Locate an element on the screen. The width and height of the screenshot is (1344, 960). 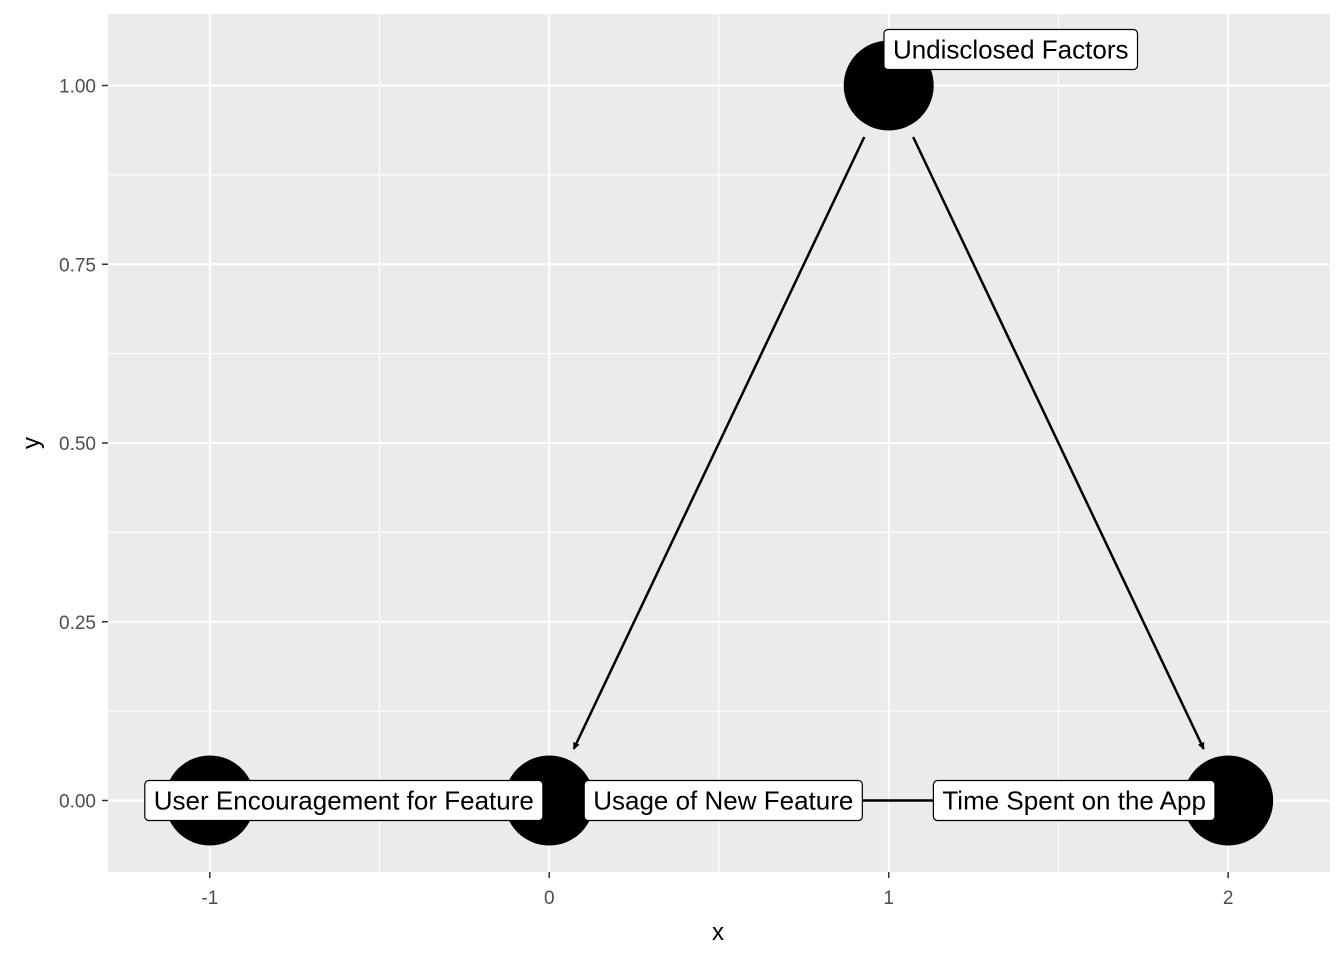
y-tick-label: 1.00 is located at coordinates (77, 87).